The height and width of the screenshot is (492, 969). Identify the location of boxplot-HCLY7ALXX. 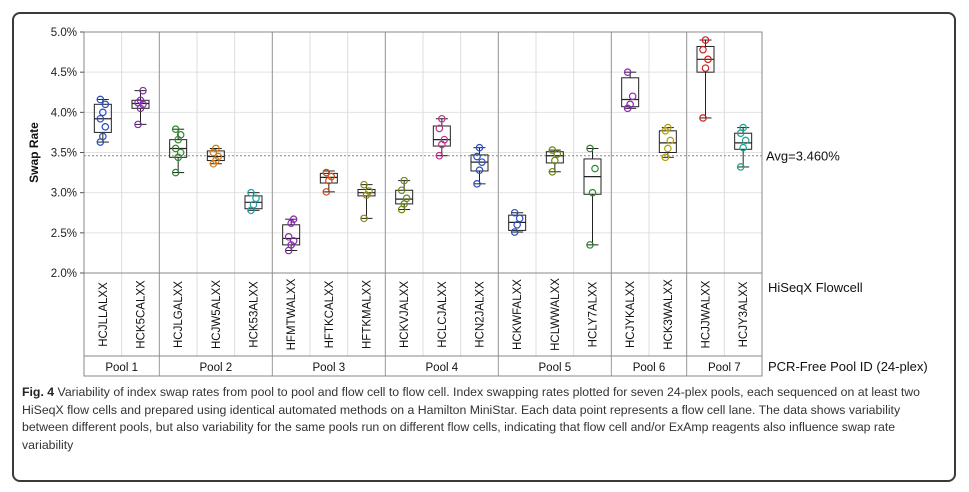
(592, 196).